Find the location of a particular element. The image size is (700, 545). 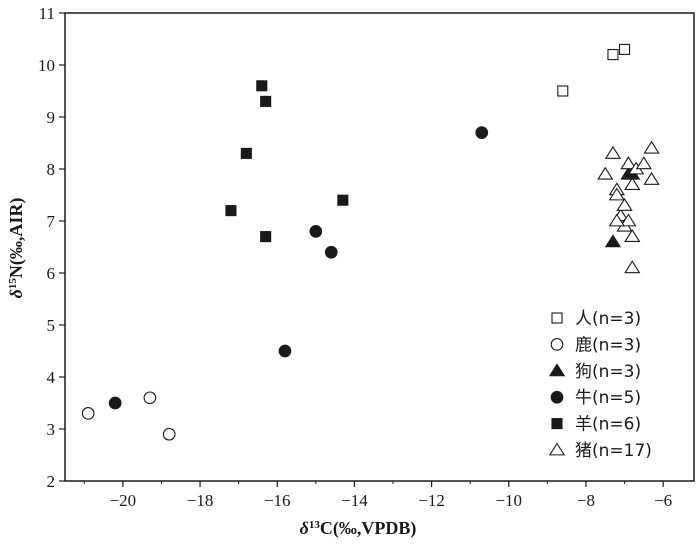

y-axis-title-symbol: δ is located at coordinates (16, 293).